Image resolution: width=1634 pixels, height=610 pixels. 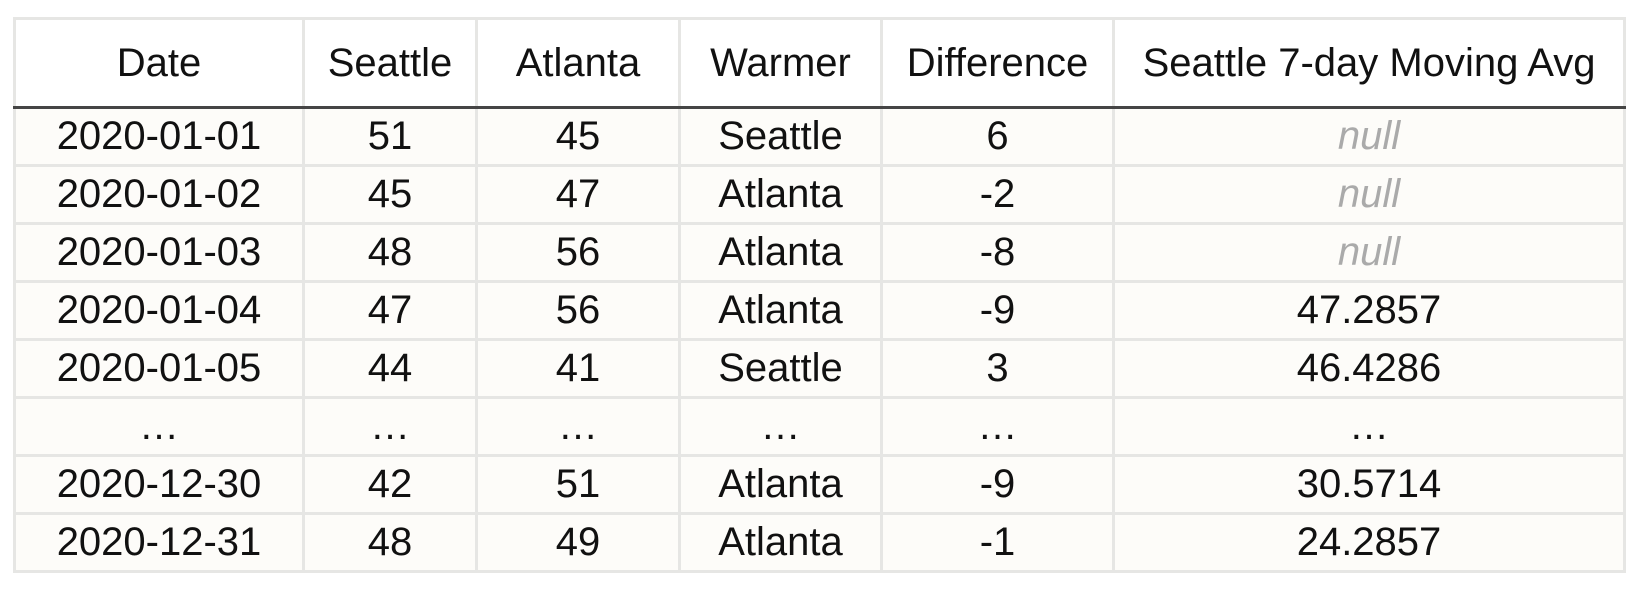 I want to click on table-row: 2020-01-05 44 41 Seattle 3 46.4286, so click(x=819, y=368).